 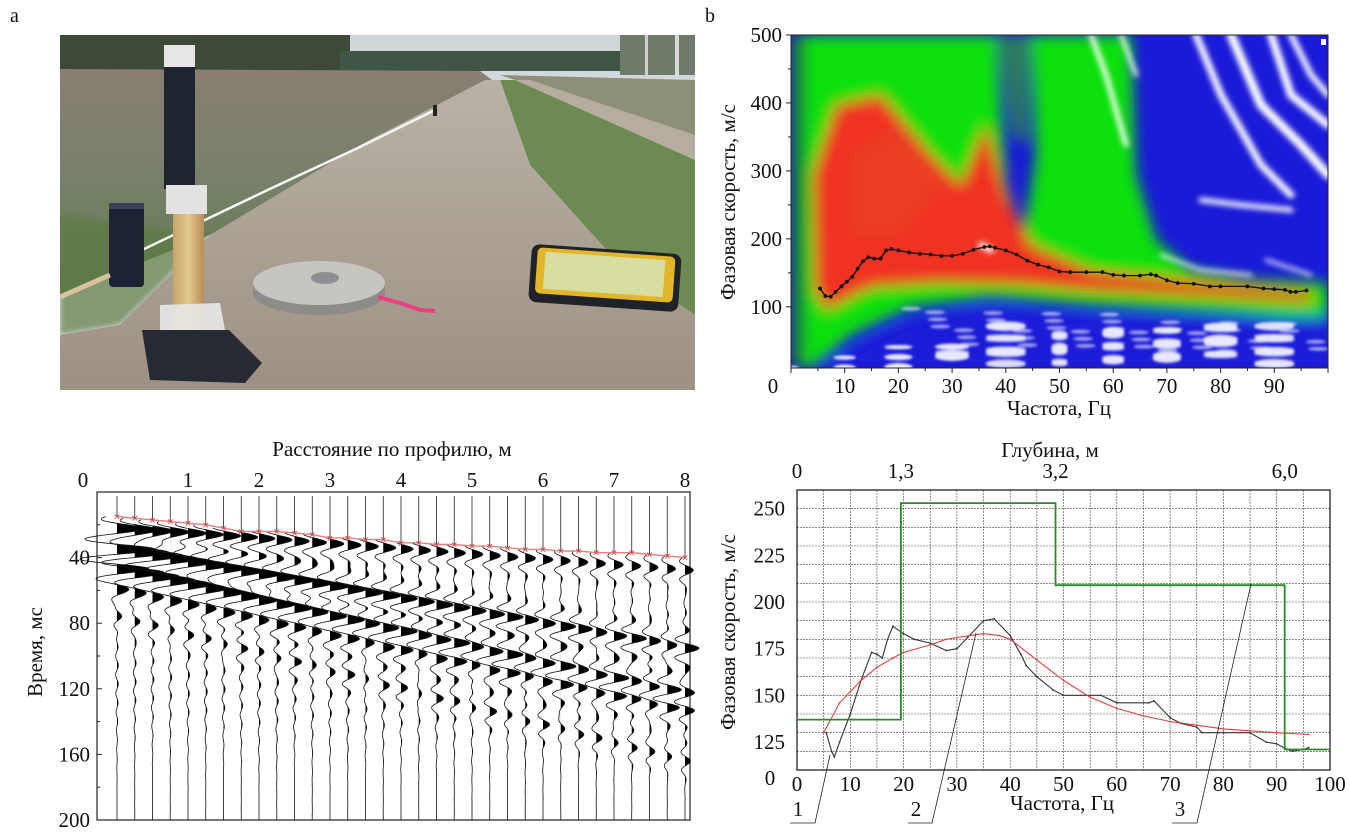 What do you see at coordinates (1013, 90) in the screenshot?
I see `heatmap-green-blue-gap` at bounding box center [1013, 90].